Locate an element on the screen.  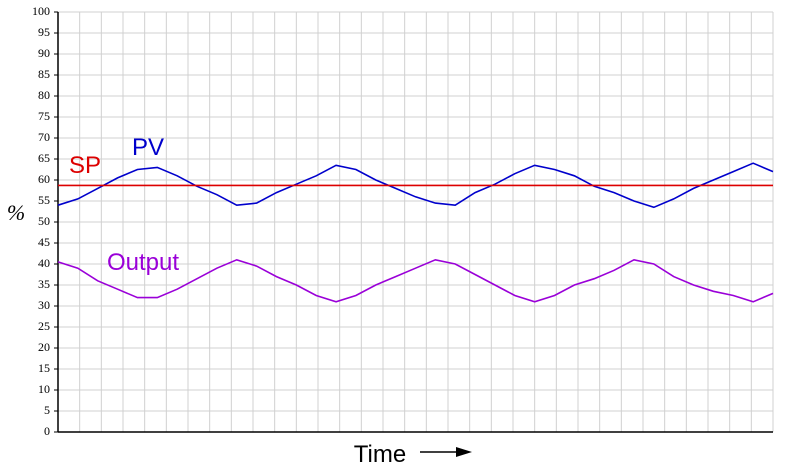
y-tick-label: 55 is located at coordinates (44, 200).